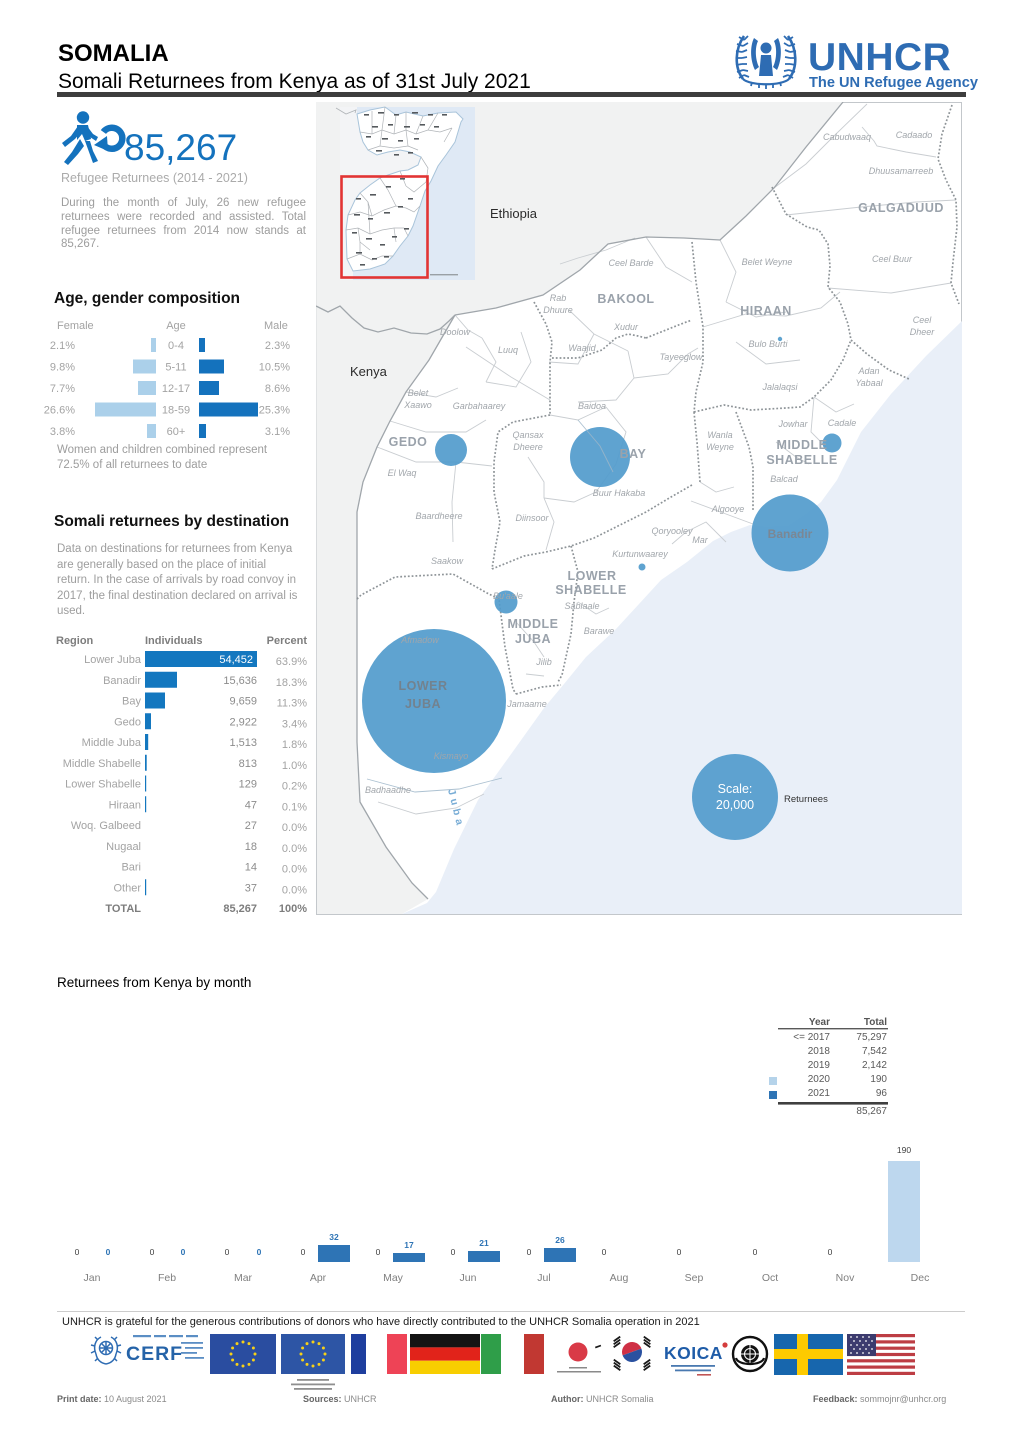 The width and height of the screenshot is (1024, 1449). I want to click on svg-text: Wanla, so click(719, 435).